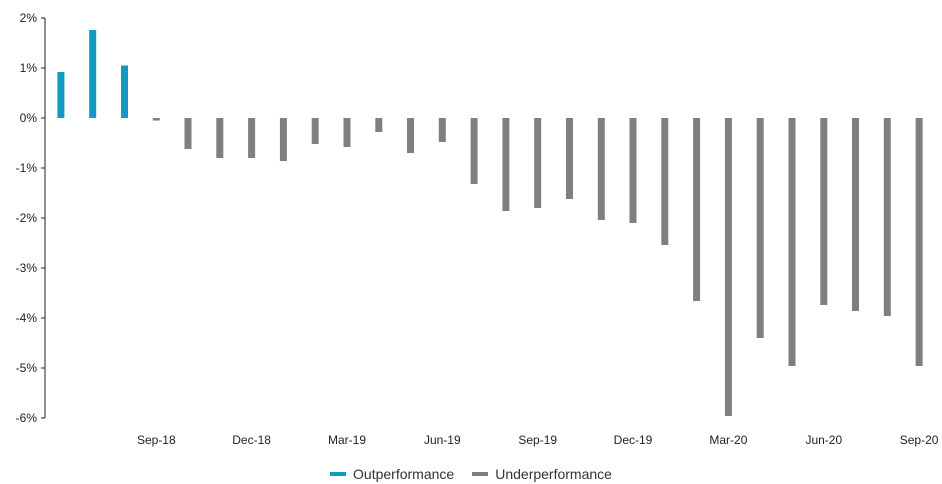 Image resolution: width=942 pixels, height=484 pixels. I want to click on x-tick-label: Sep-19, so click(537, 440).